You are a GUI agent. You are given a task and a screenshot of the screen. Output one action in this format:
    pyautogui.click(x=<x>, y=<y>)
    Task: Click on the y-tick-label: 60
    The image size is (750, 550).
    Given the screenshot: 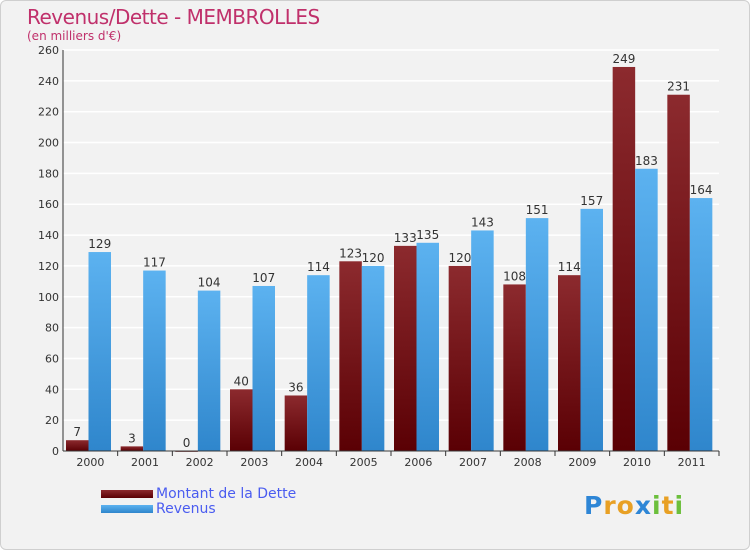 What is the action you would take?
    pyautogui.click(x=52, y=358)
    